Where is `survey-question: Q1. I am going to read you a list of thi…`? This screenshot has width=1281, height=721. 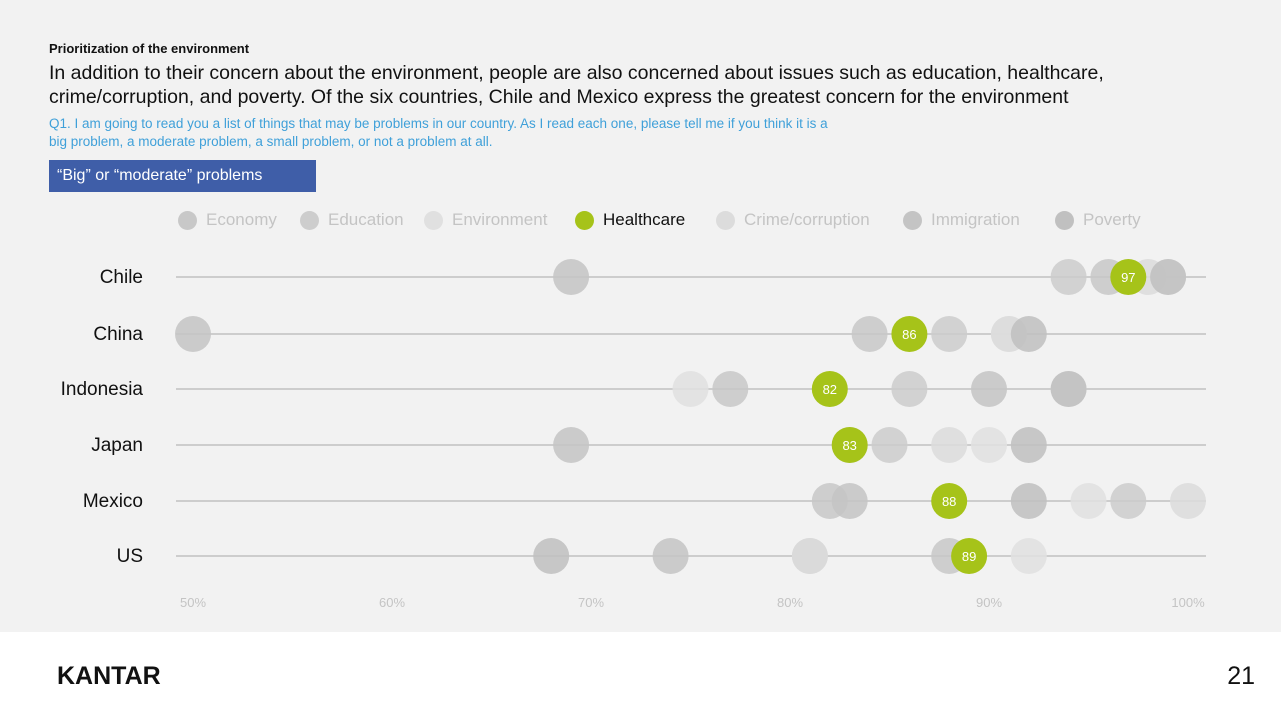
survey-question: Q1. I am going to read you a list of thi… is located at coordinates (438, 132).